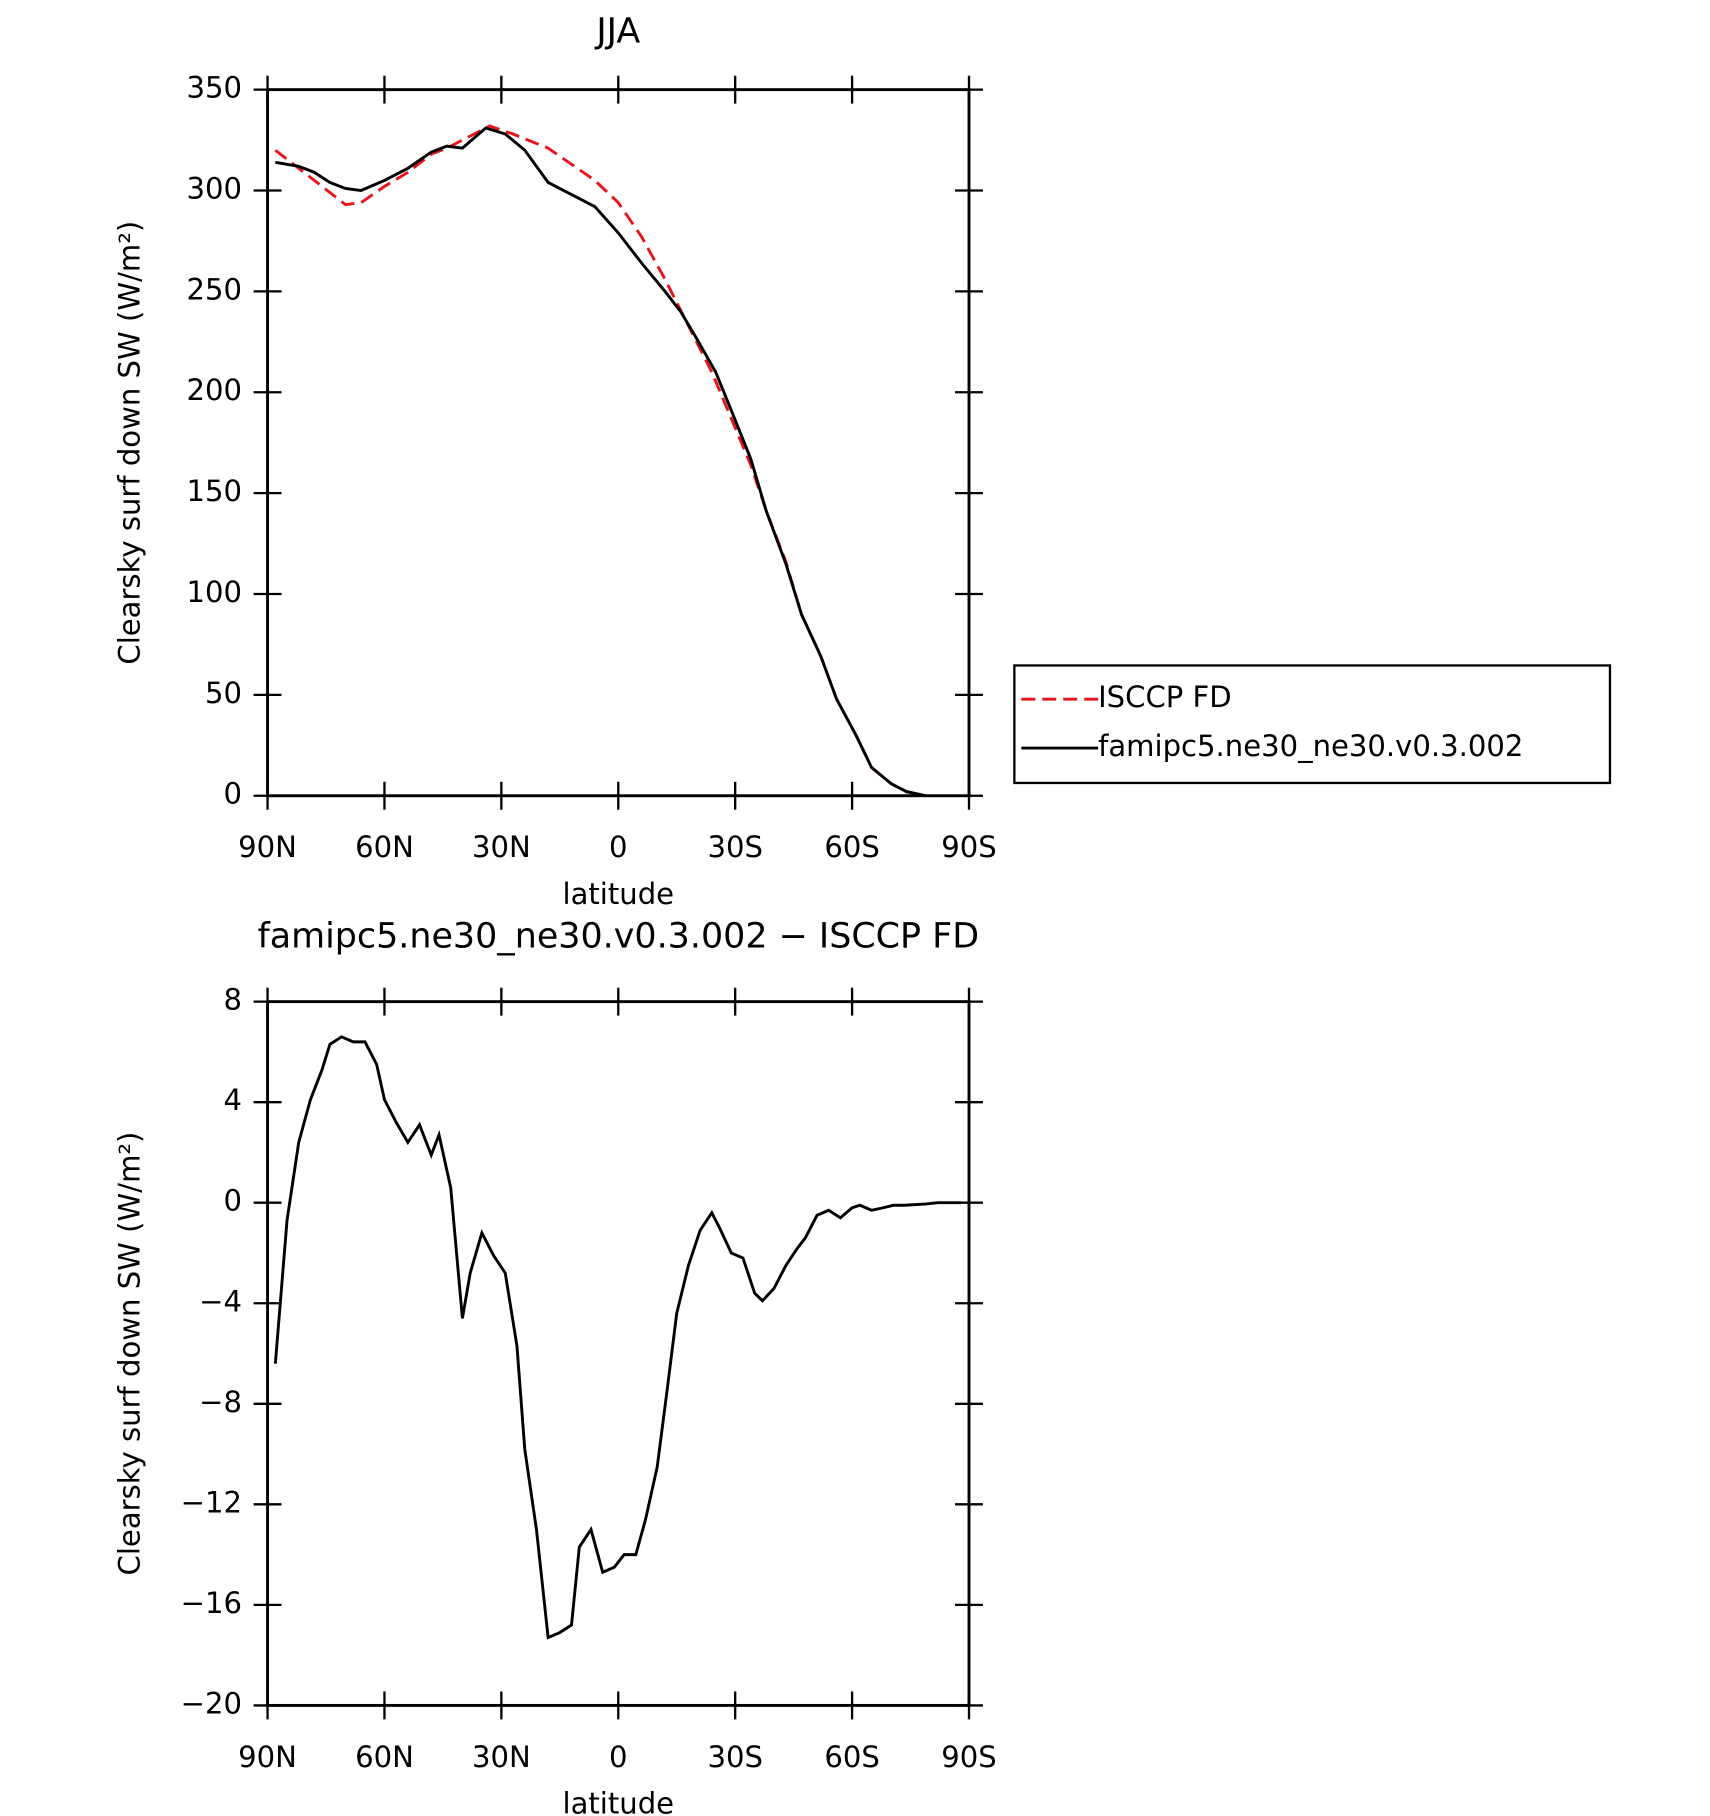  I want to click on y-tick-label: −8, so click(220, 1402).